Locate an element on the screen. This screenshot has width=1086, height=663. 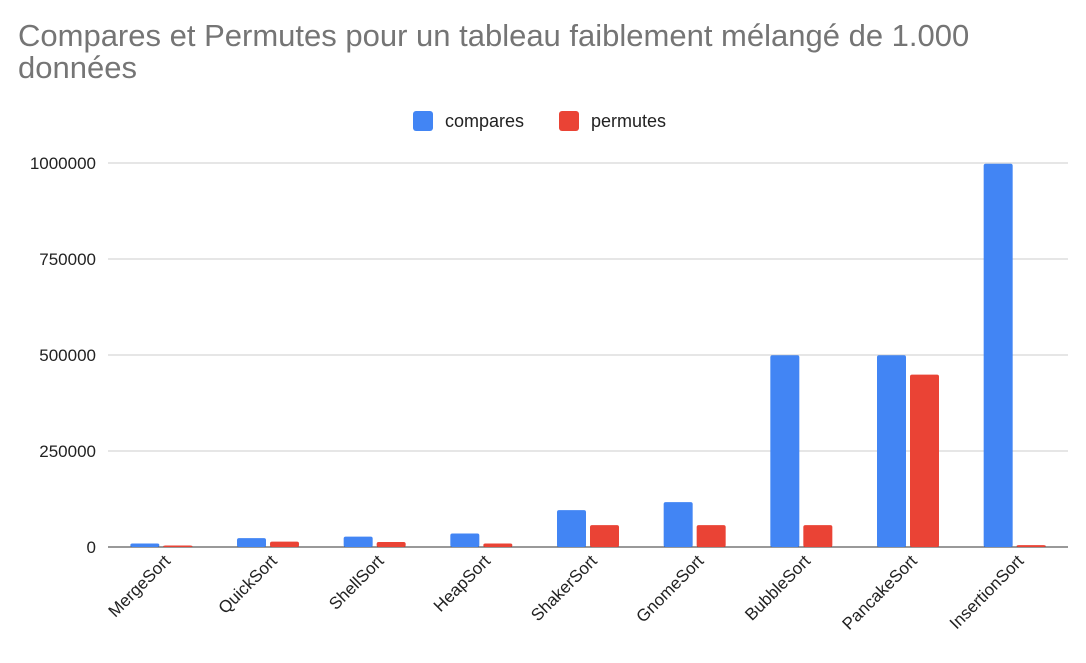
x-tick-label-QuickSort: QuickSort is located at coordinates (248, 584).